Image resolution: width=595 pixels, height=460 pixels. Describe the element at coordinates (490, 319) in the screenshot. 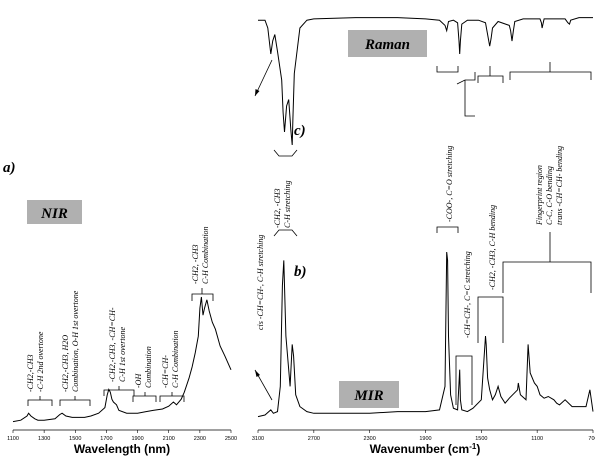

I see `ch-bend-bracket-bottom` at that location.